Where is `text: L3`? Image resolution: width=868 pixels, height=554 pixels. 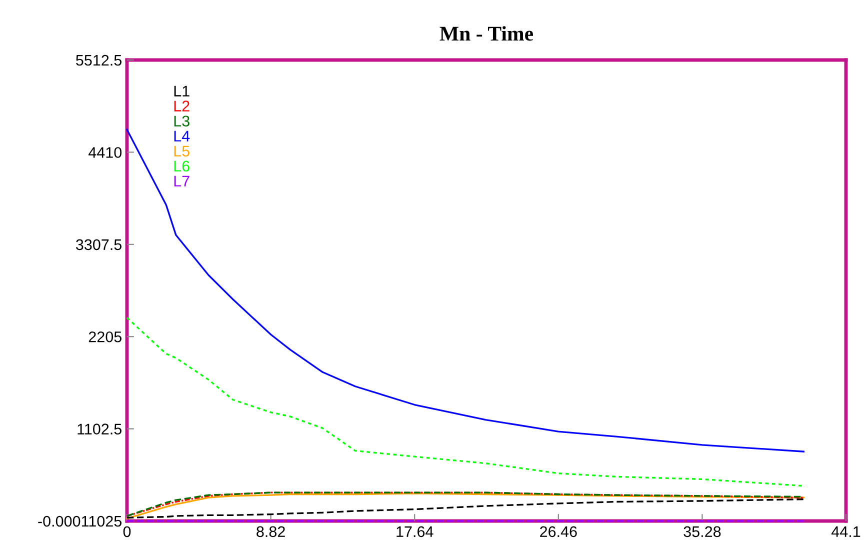 text: L3 is located at coordinates (182, 121).